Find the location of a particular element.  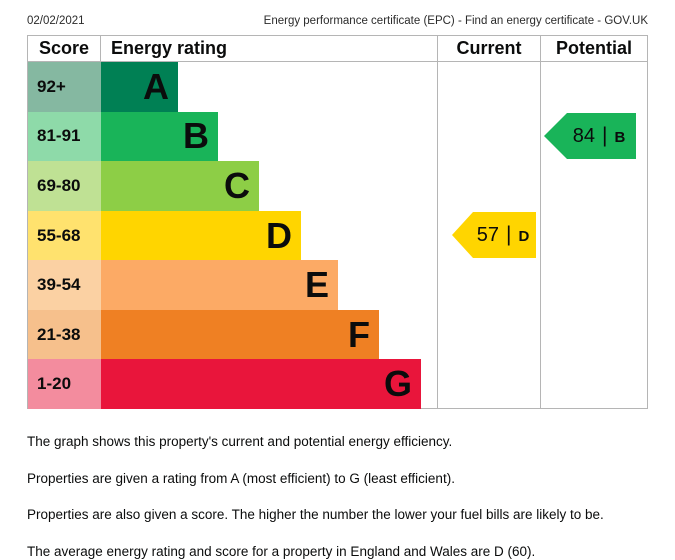

potential-score: 84 is located at coordinates (583, 136).